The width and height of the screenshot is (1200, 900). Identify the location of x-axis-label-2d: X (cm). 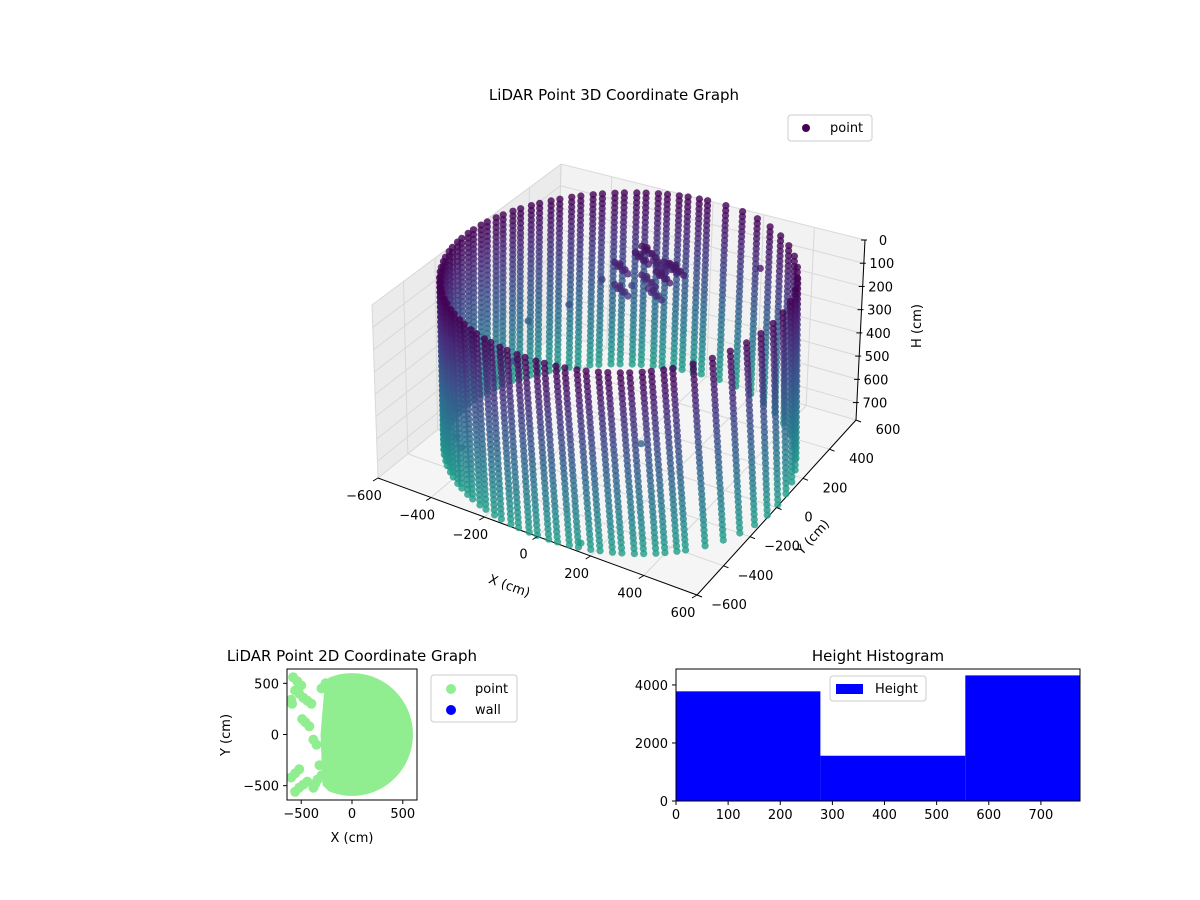
(352, 838).